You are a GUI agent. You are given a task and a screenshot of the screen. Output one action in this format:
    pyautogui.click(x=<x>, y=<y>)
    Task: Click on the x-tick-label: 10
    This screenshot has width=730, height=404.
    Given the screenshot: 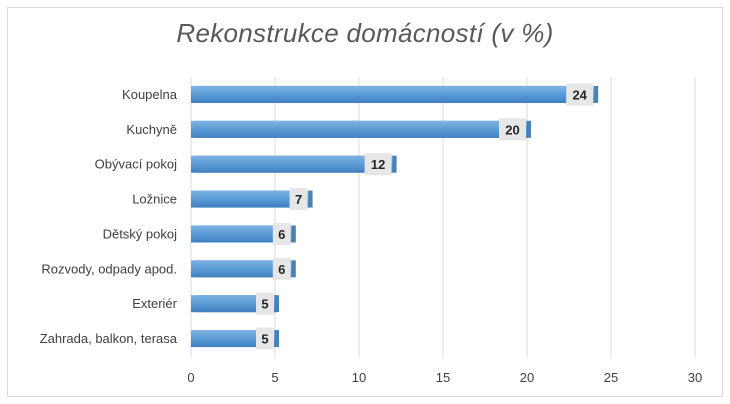 What is the action you would take?
    pyautogui.click(x=359, y=377)
    